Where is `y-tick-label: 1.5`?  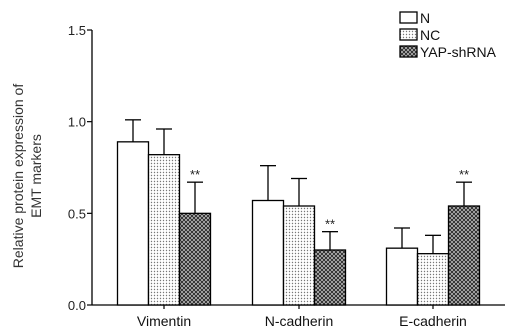 y-tick-label: 1.5 is located at coordinates (77, 30).